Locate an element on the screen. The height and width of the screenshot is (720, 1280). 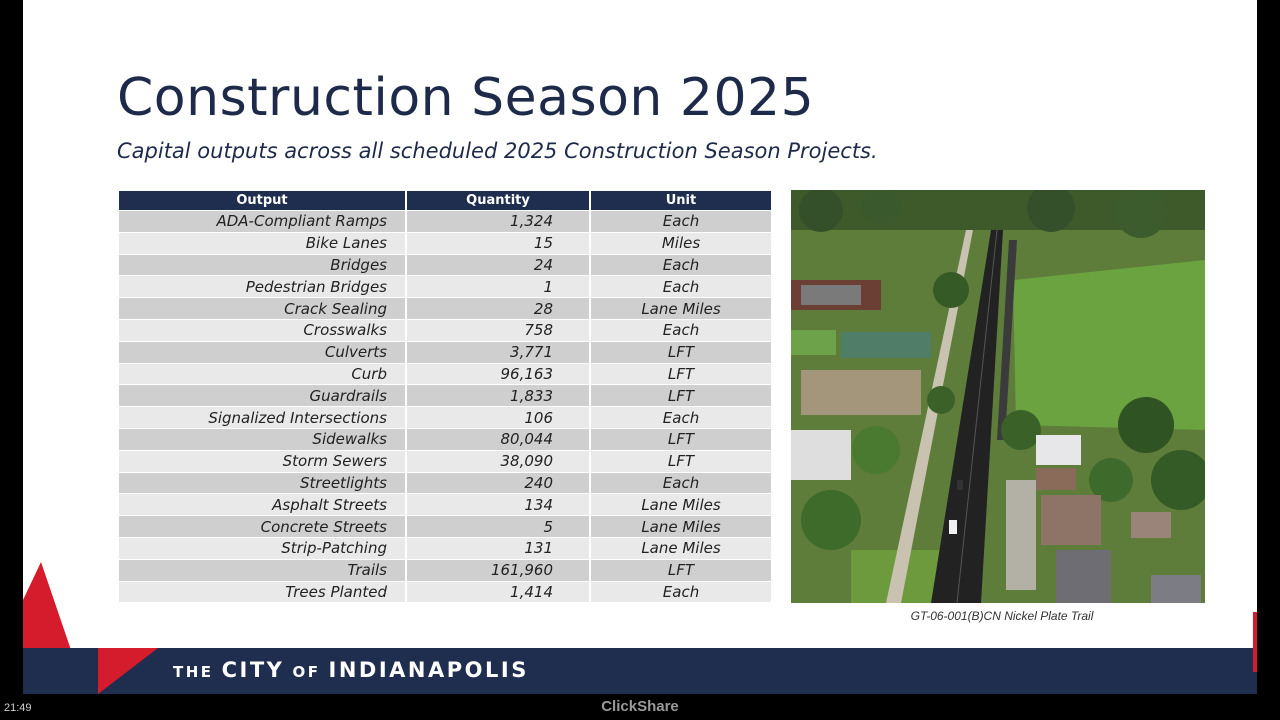
header-quantity: Quantity is located at coordinates (498, 200).